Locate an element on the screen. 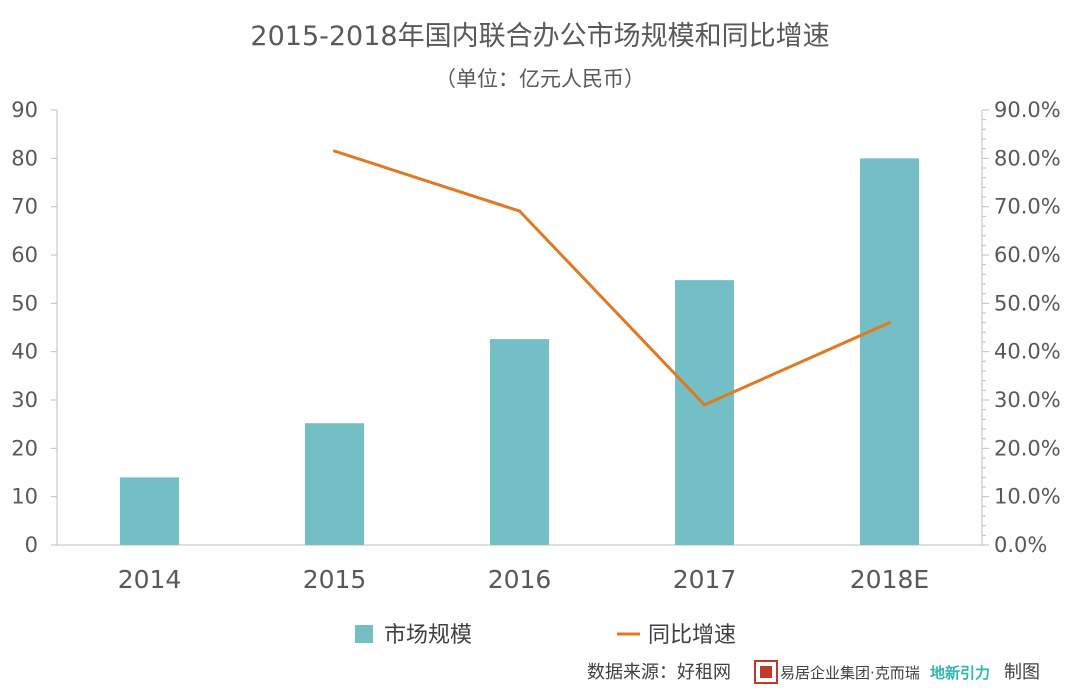 This screenshot has height=689, width=1080. right-tick-label: 80.0% is located at coordinates (1027, 158).